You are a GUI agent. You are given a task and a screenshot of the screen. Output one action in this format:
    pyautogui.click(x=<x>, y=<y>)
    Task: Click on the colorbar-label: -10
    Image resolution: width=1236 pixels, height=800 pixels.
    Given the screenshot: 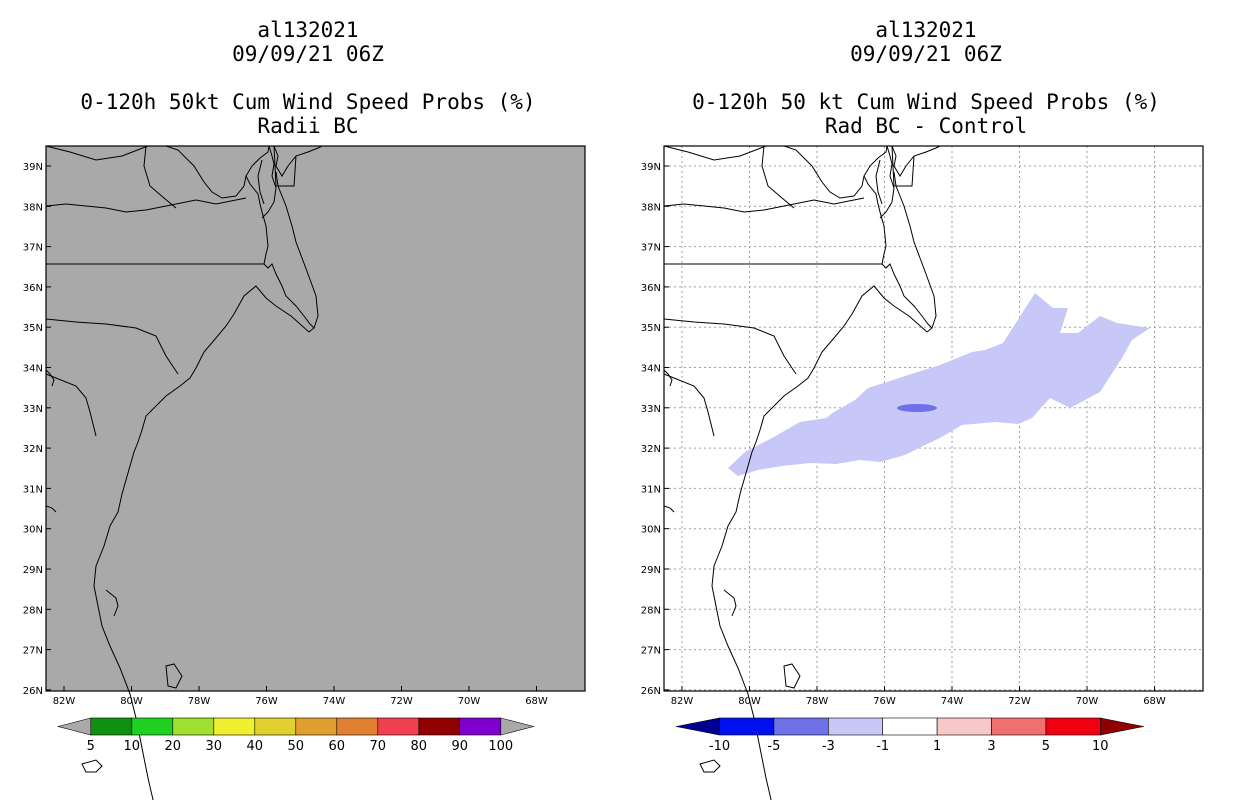 What is the action you would take?
    pyautogui.click(x=719, y=746)
    